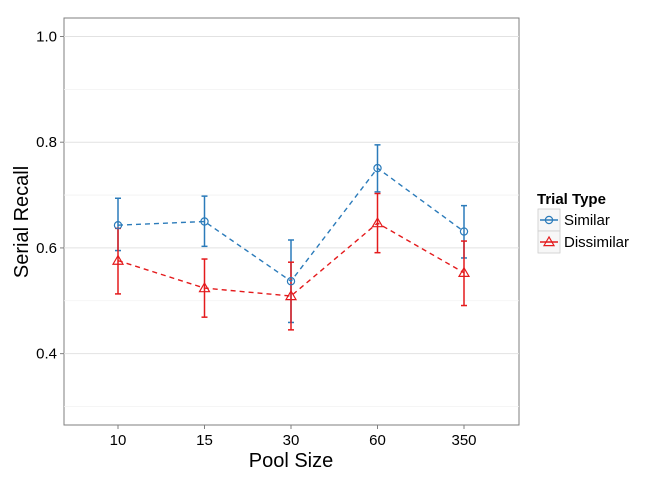 The image size is (672, 480). I want to click on x-tick-label: 350, so click(463, 440).